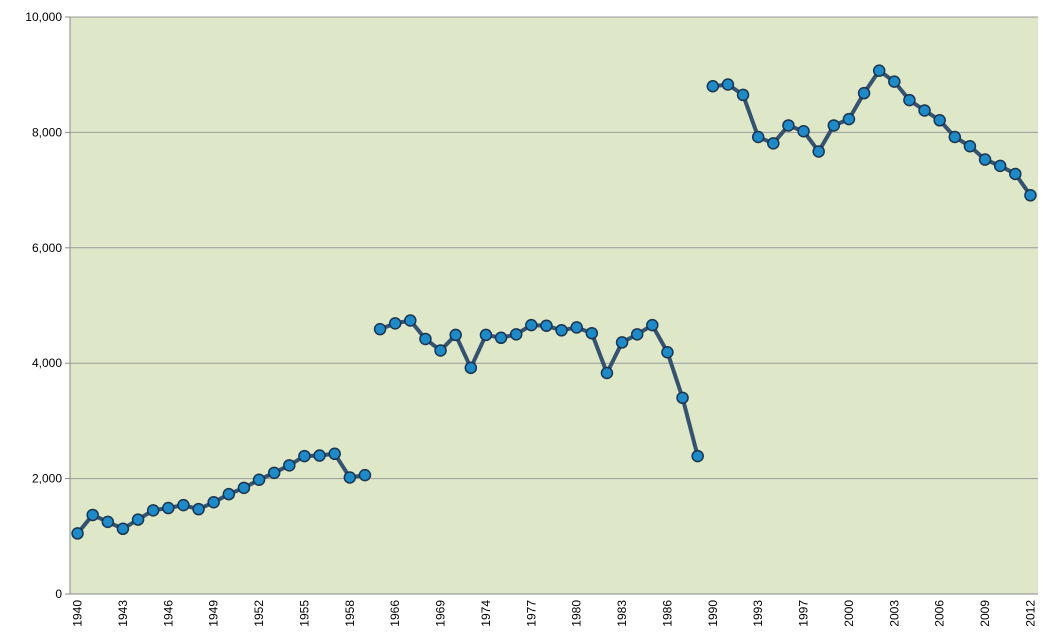 The image size is (1041, 642). I want to click on x-tick-label: 2006, so click(940, 613).